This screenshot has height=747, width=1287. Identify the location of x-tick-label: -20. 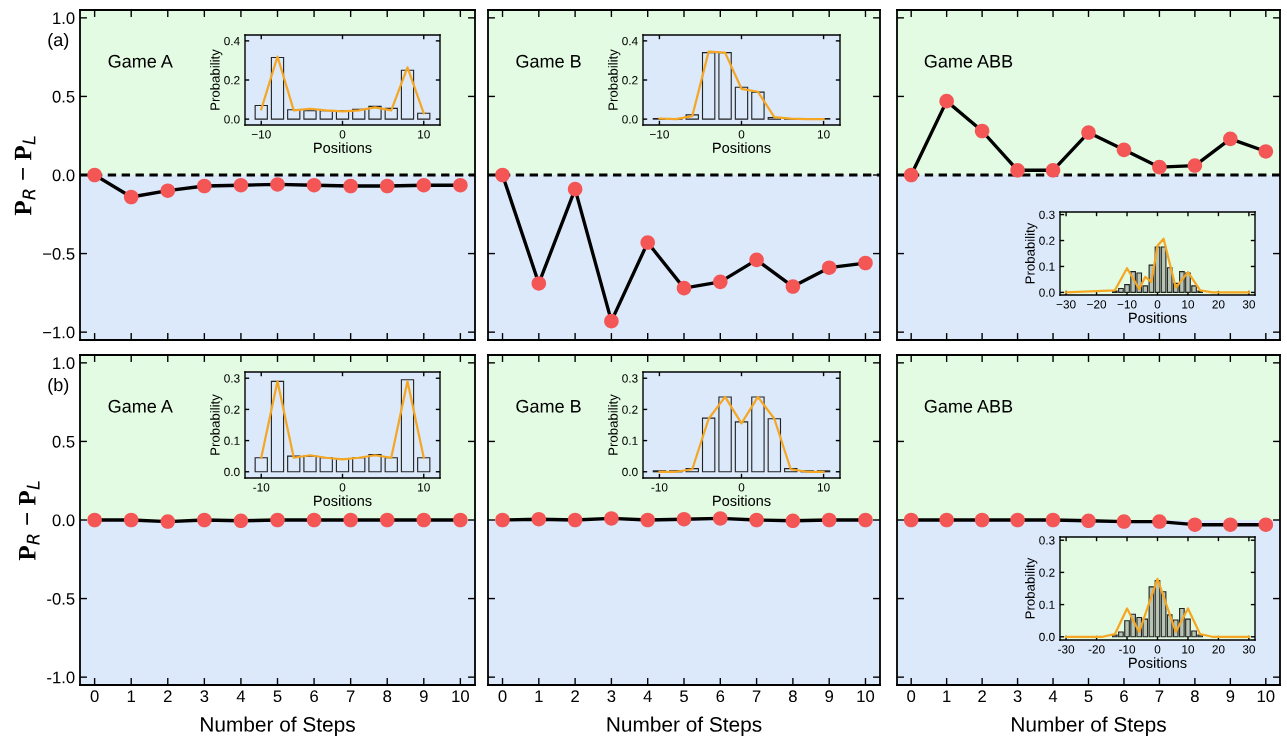
(1096, 649).